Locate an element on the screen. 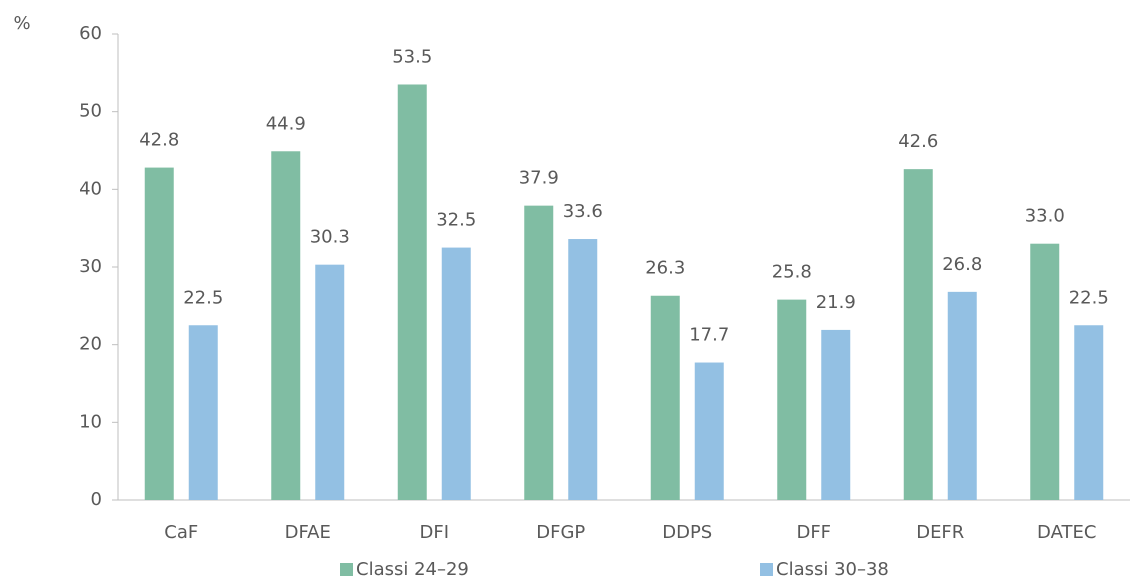 The width and height of the screenshot is (1145, 583). x-tick-label: DFGP is located at coordinates (560, 532).